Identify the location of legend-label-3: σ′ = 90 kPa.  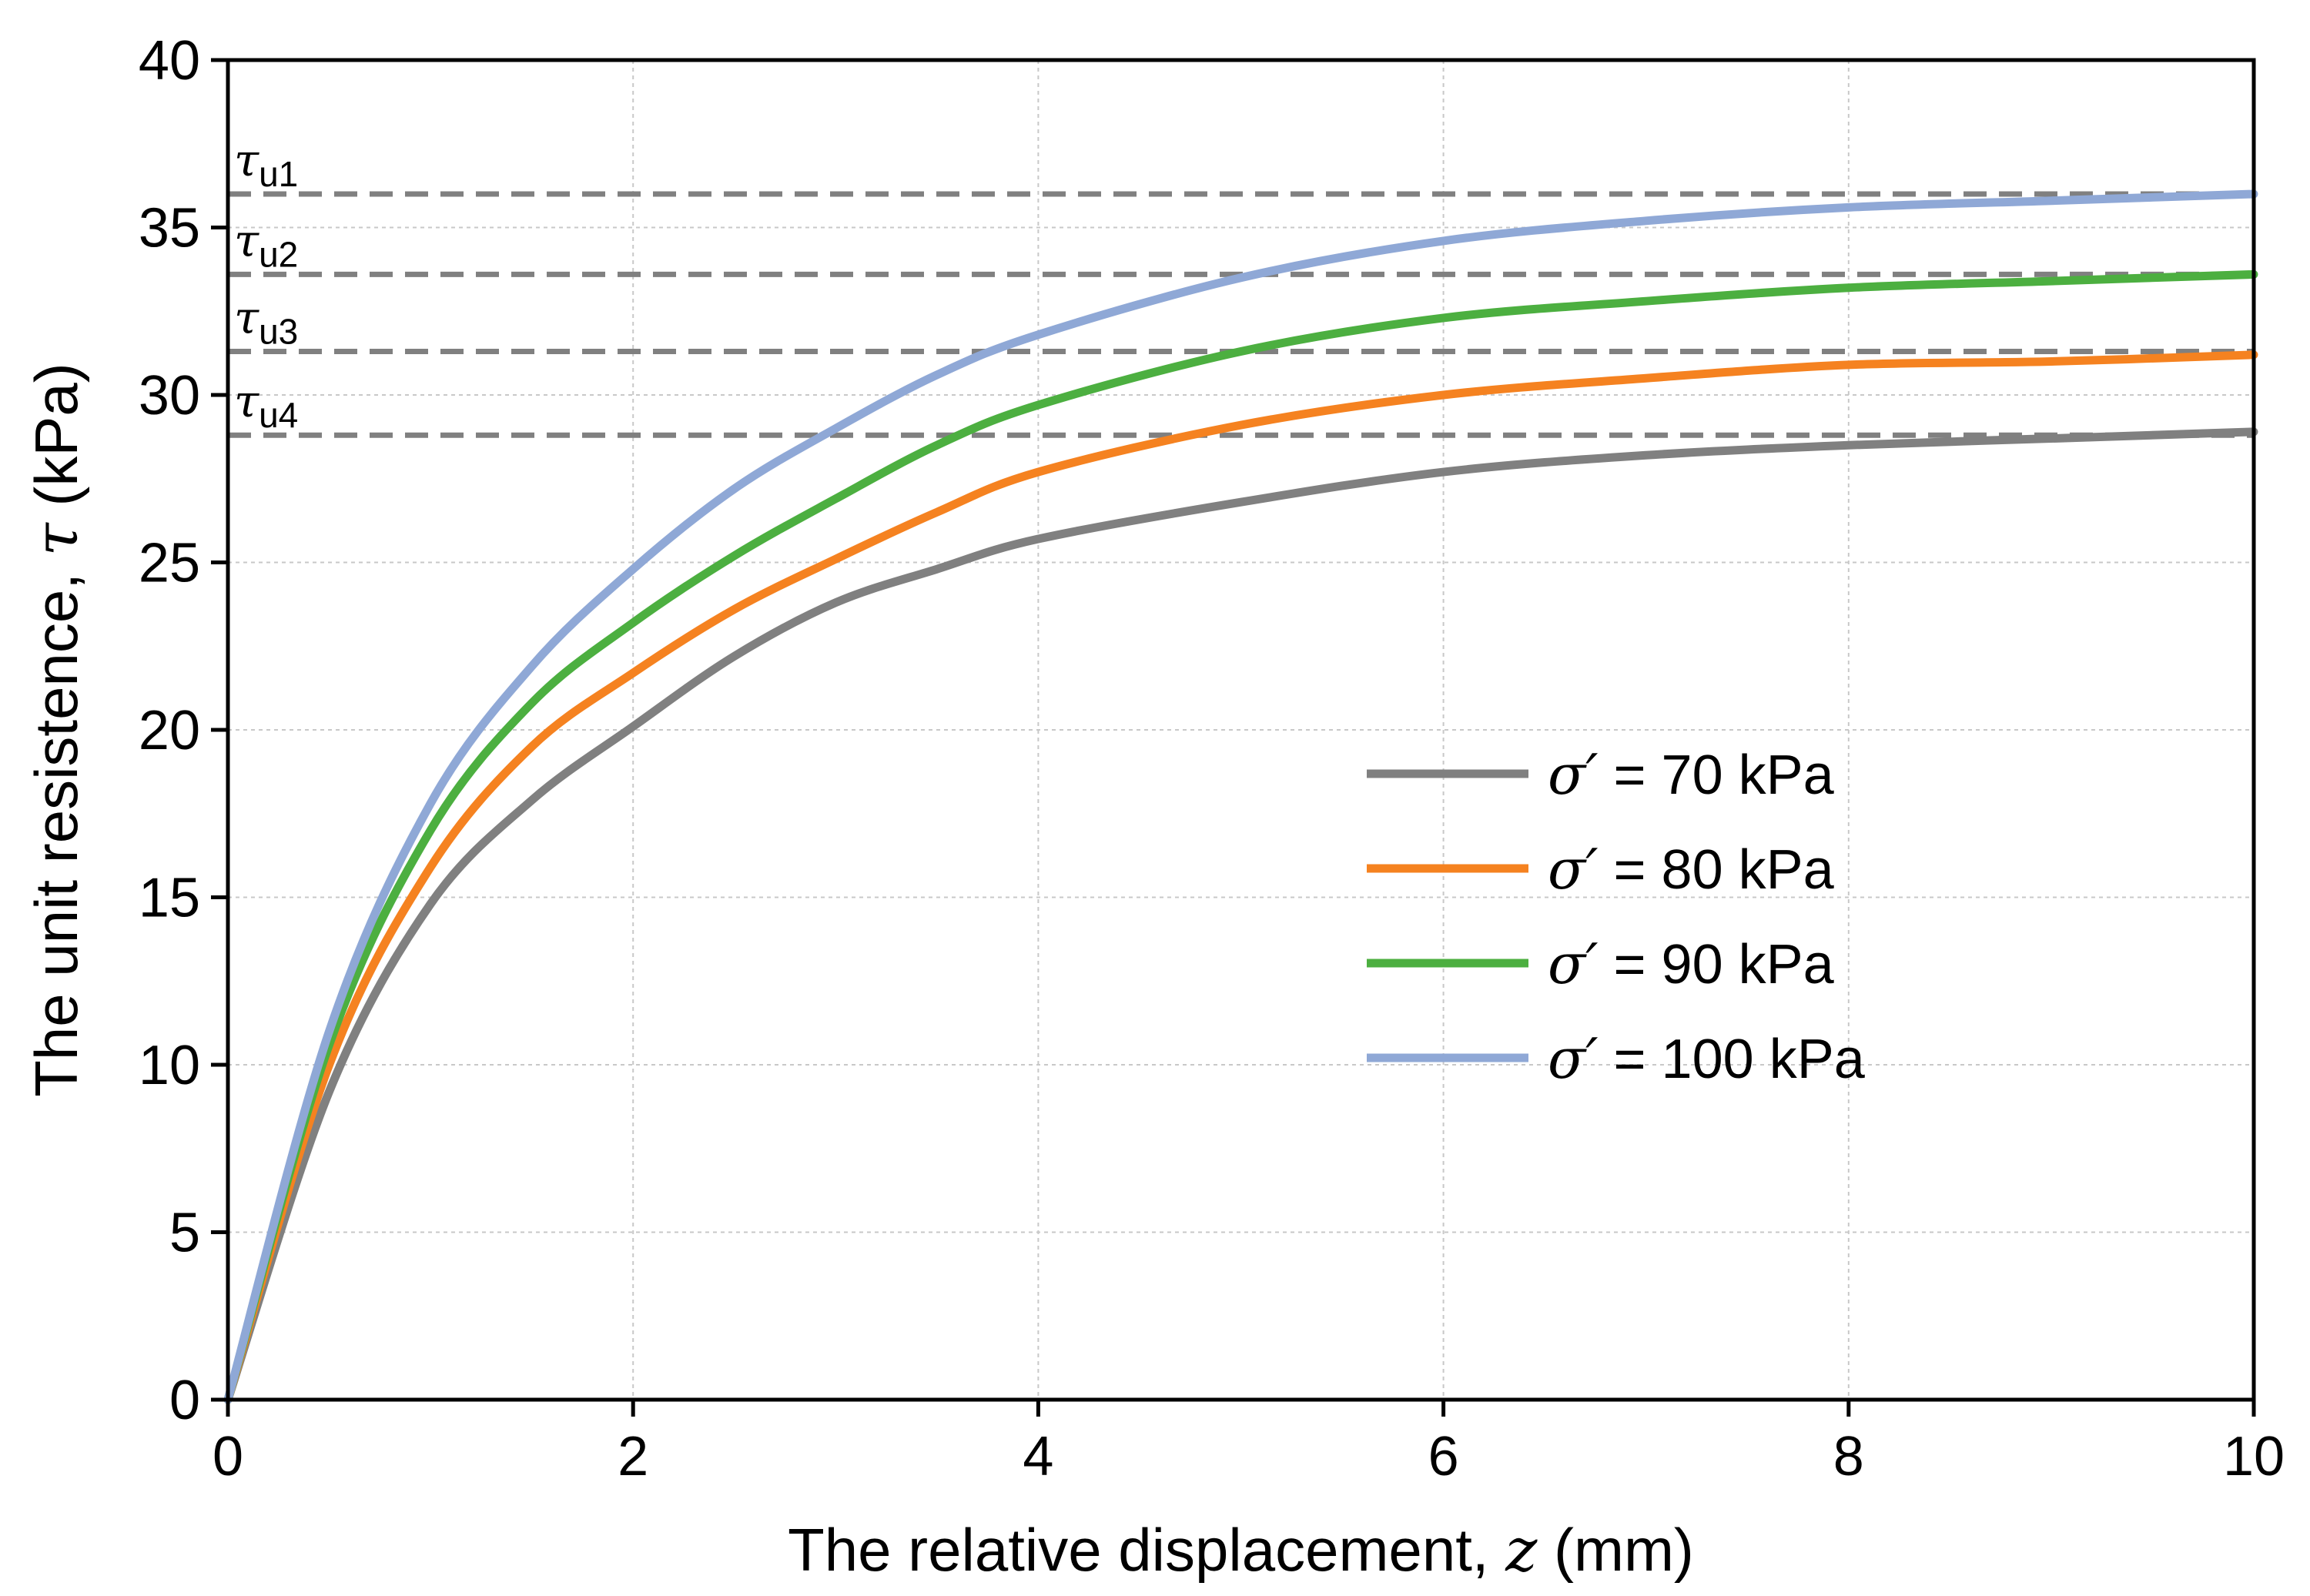
(1692, 964).